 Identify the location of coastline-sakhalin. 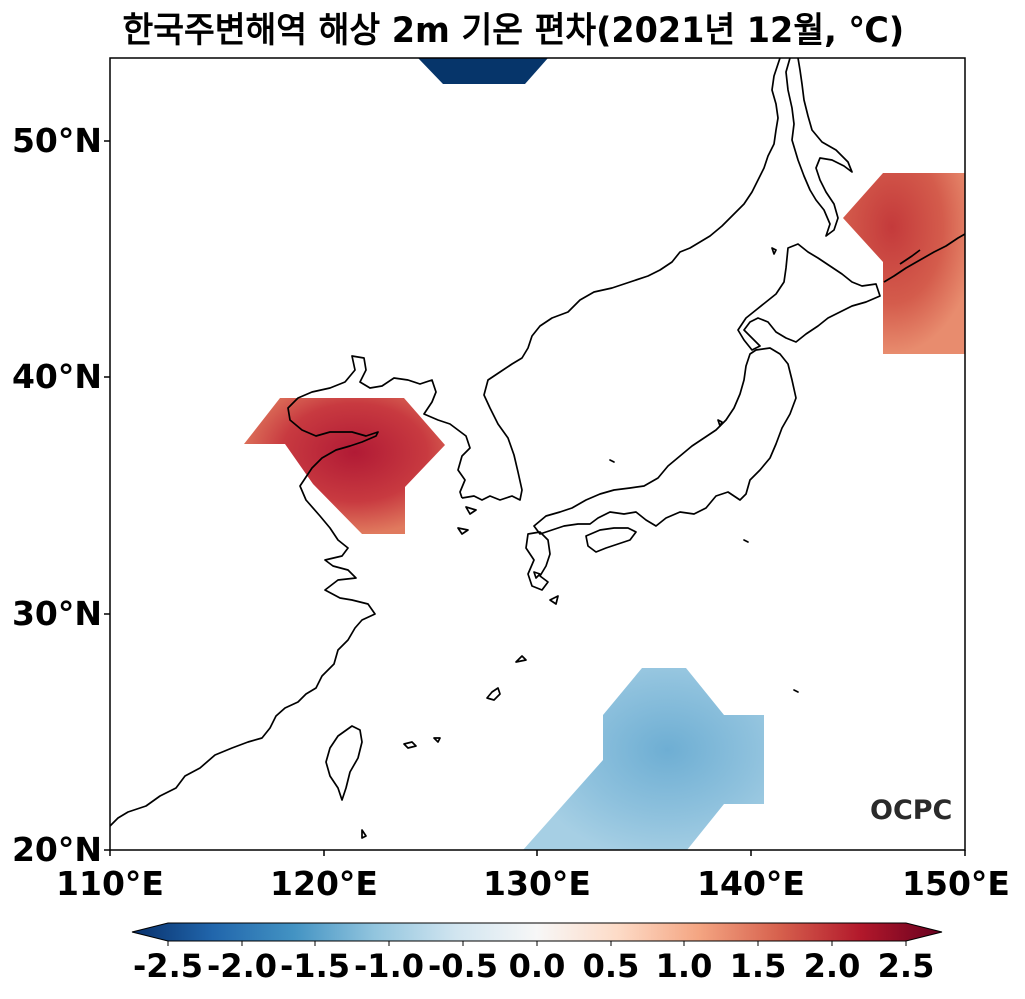
(819, 147).